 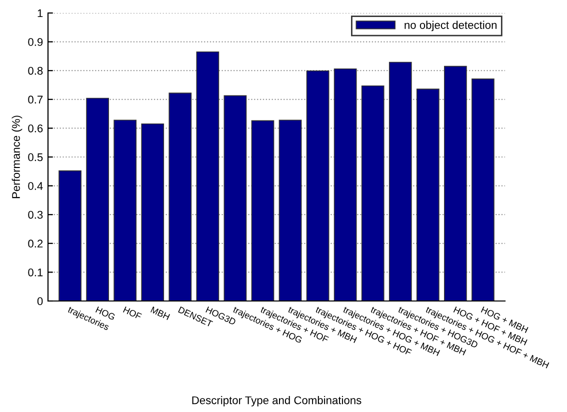 What do you see at coordinates (35, 214) in the screenshot?
I see `y-tick-label: 0.3` at bounding box center [35, 214].